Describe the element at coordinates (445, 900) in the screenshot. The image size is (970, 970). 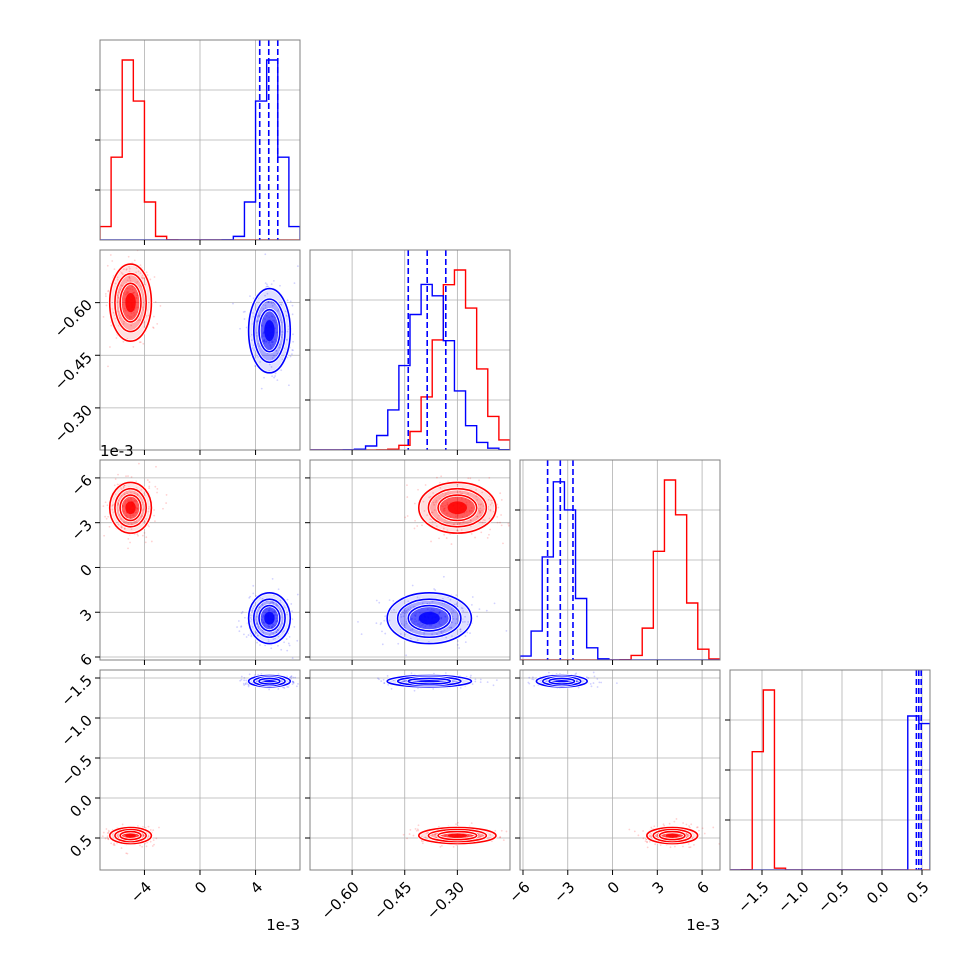
I see `x-tick-label: −0.30` at that location.